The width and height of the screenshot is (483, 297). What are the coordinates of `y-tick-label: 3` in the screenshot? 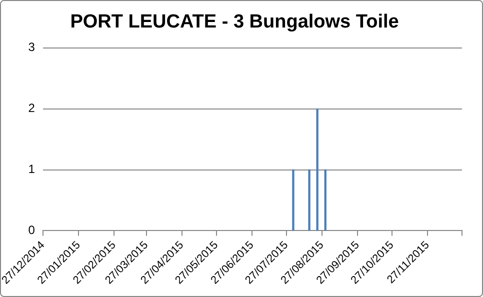 It's located at (32, 47).